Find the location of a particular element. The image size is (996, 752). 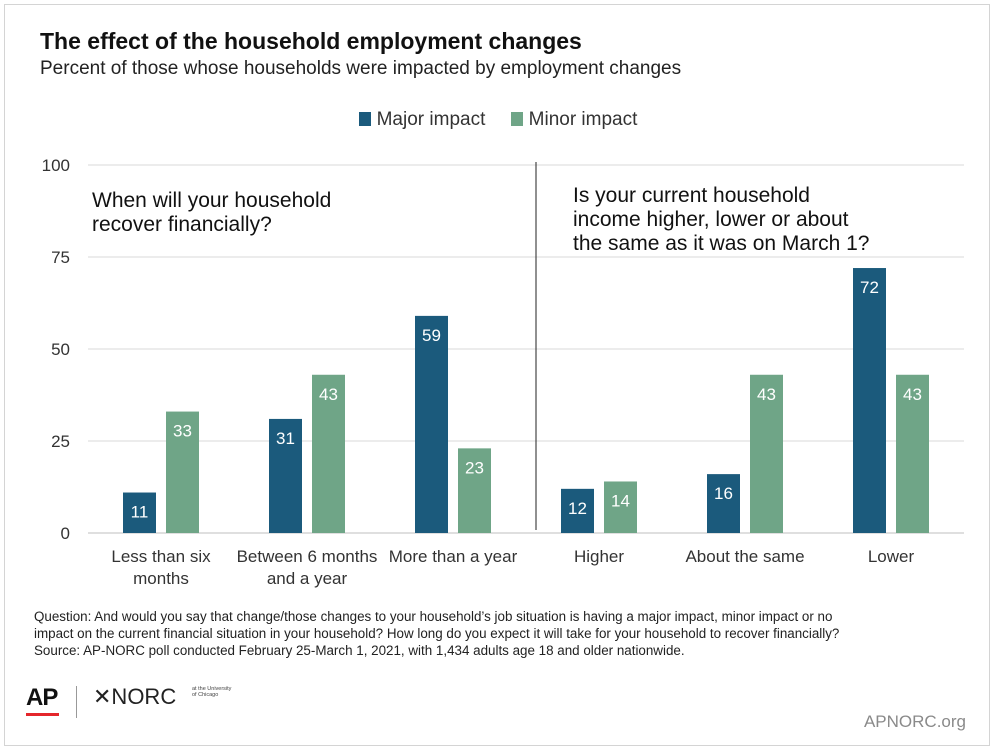

data-label-major: 12 is located at coordinates (577, 508).